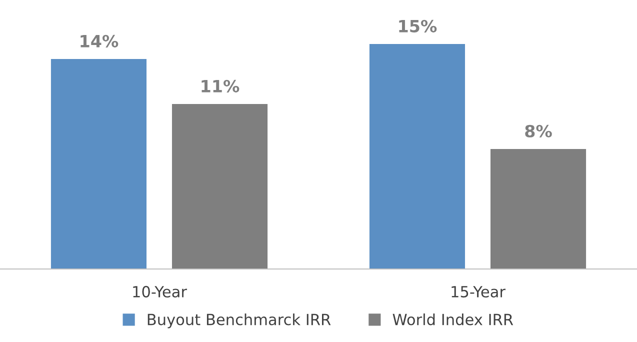 The height and width of the screenshot is (342, 637). What do you see at coordinates (453, 319) in the screenshot?
I see `legend-label: World Index IRR` at bounding box center [453, 319].